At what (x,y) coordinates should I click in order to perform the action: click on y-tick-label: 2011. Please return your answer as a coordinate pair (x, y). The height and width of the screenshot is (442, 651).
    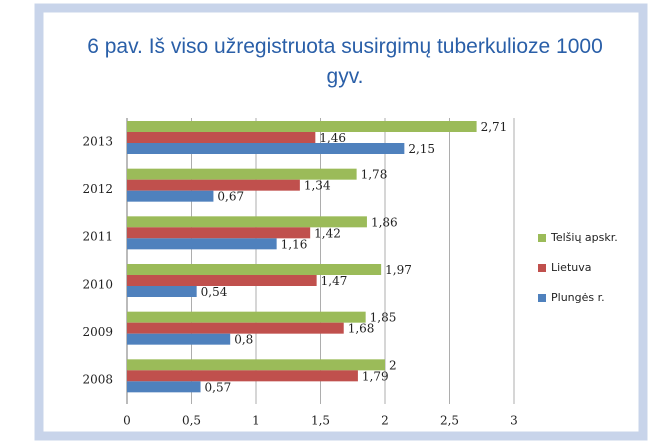
    Looking at the image, I should click on (97, 237).